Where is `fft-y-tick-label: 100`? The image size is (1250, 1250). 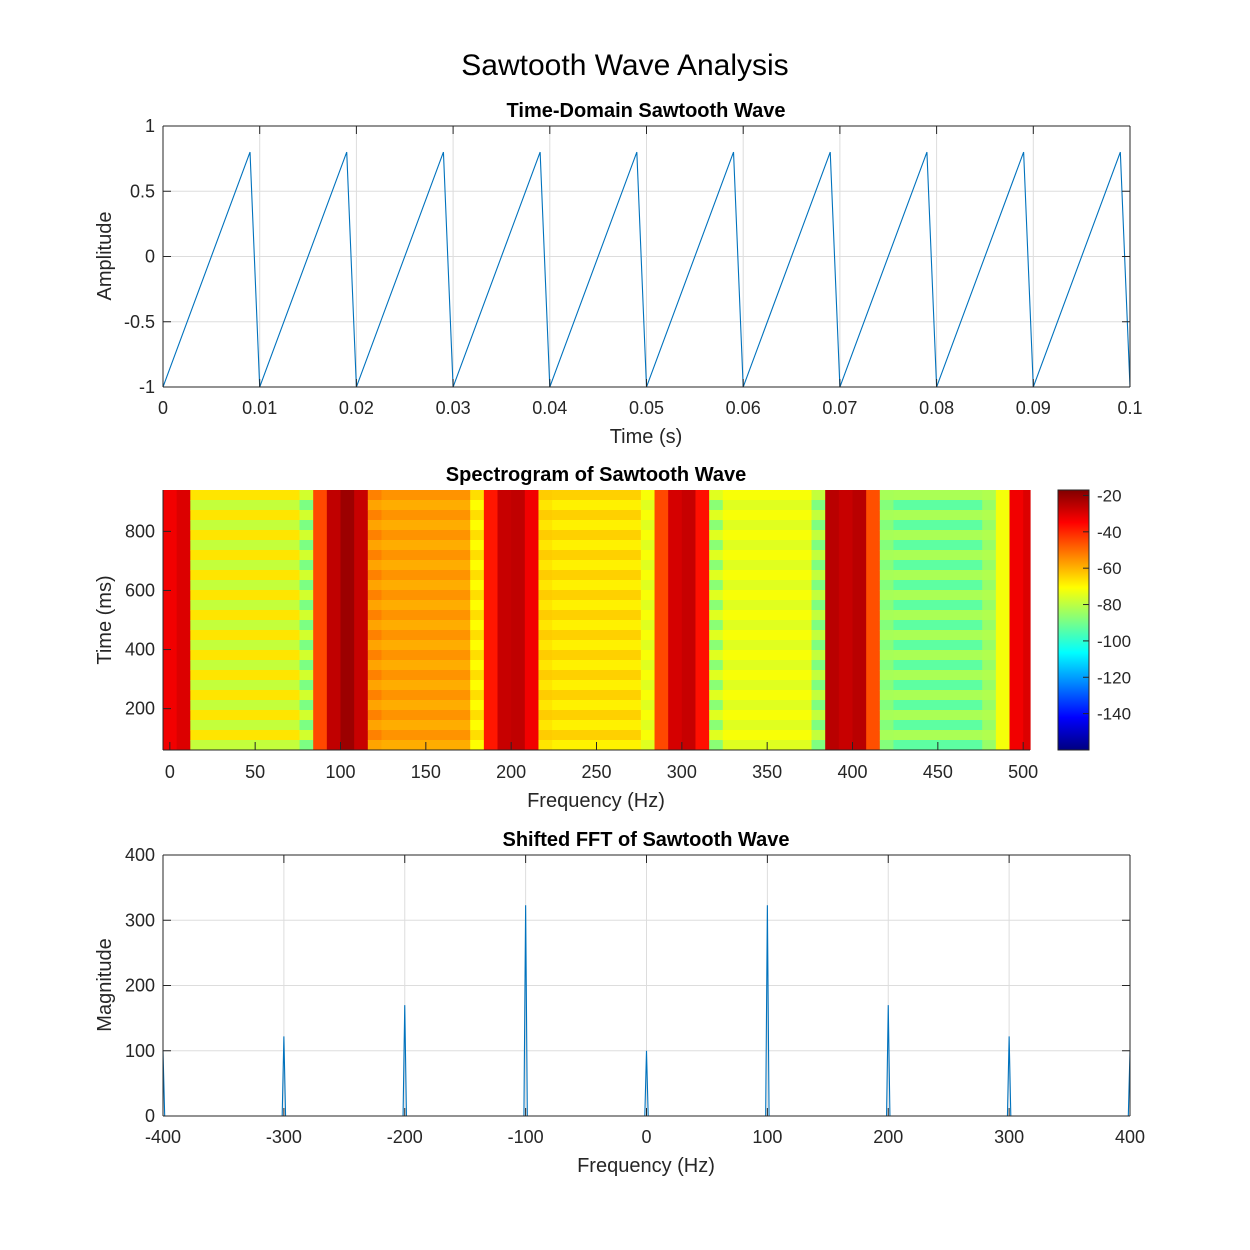
fft-y-tick-label: 100 is located at coordinates (140, 1051).